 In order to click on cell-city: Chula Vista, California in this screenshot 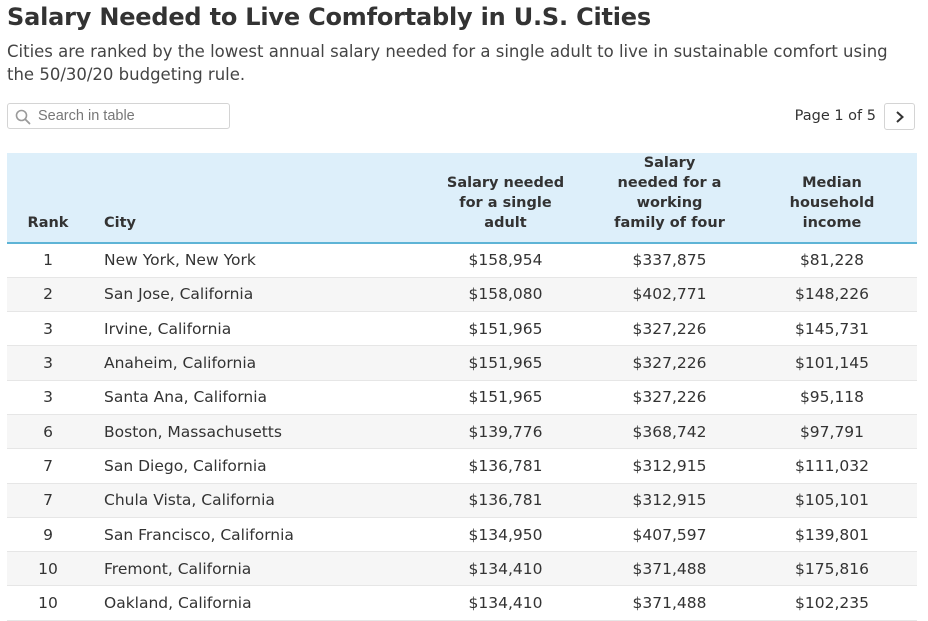, I will do `click(254, 500)`.